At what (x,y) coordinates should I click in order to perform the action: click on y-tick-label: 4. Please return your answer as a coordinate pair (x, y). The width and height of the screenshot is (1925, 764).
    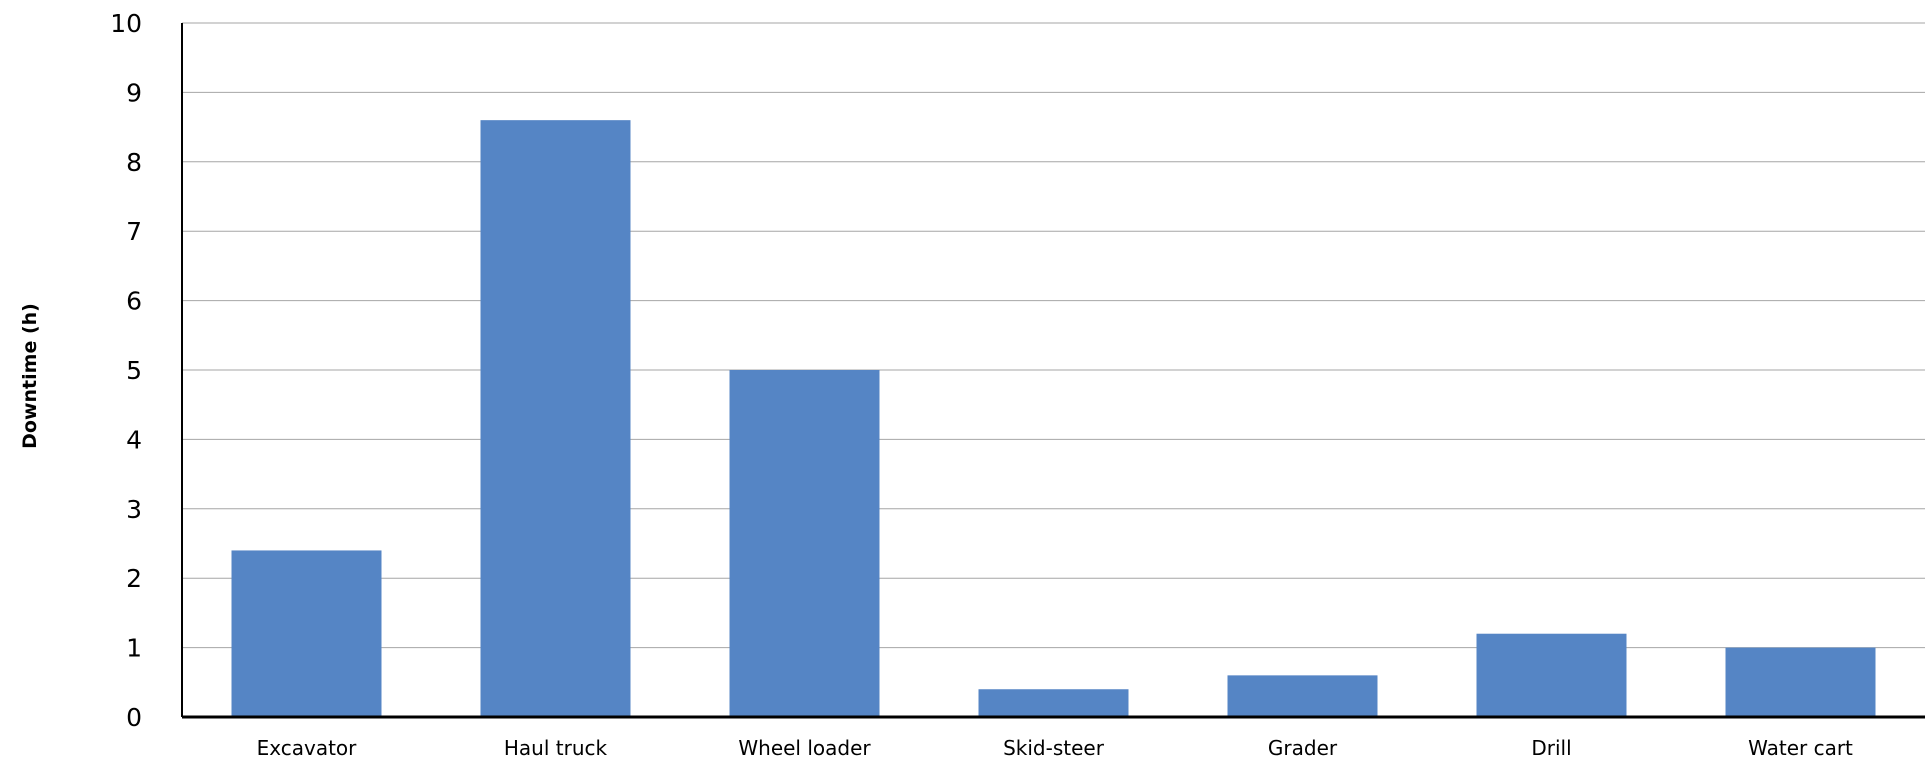
    Looking at the image, I should click on (134, 439).